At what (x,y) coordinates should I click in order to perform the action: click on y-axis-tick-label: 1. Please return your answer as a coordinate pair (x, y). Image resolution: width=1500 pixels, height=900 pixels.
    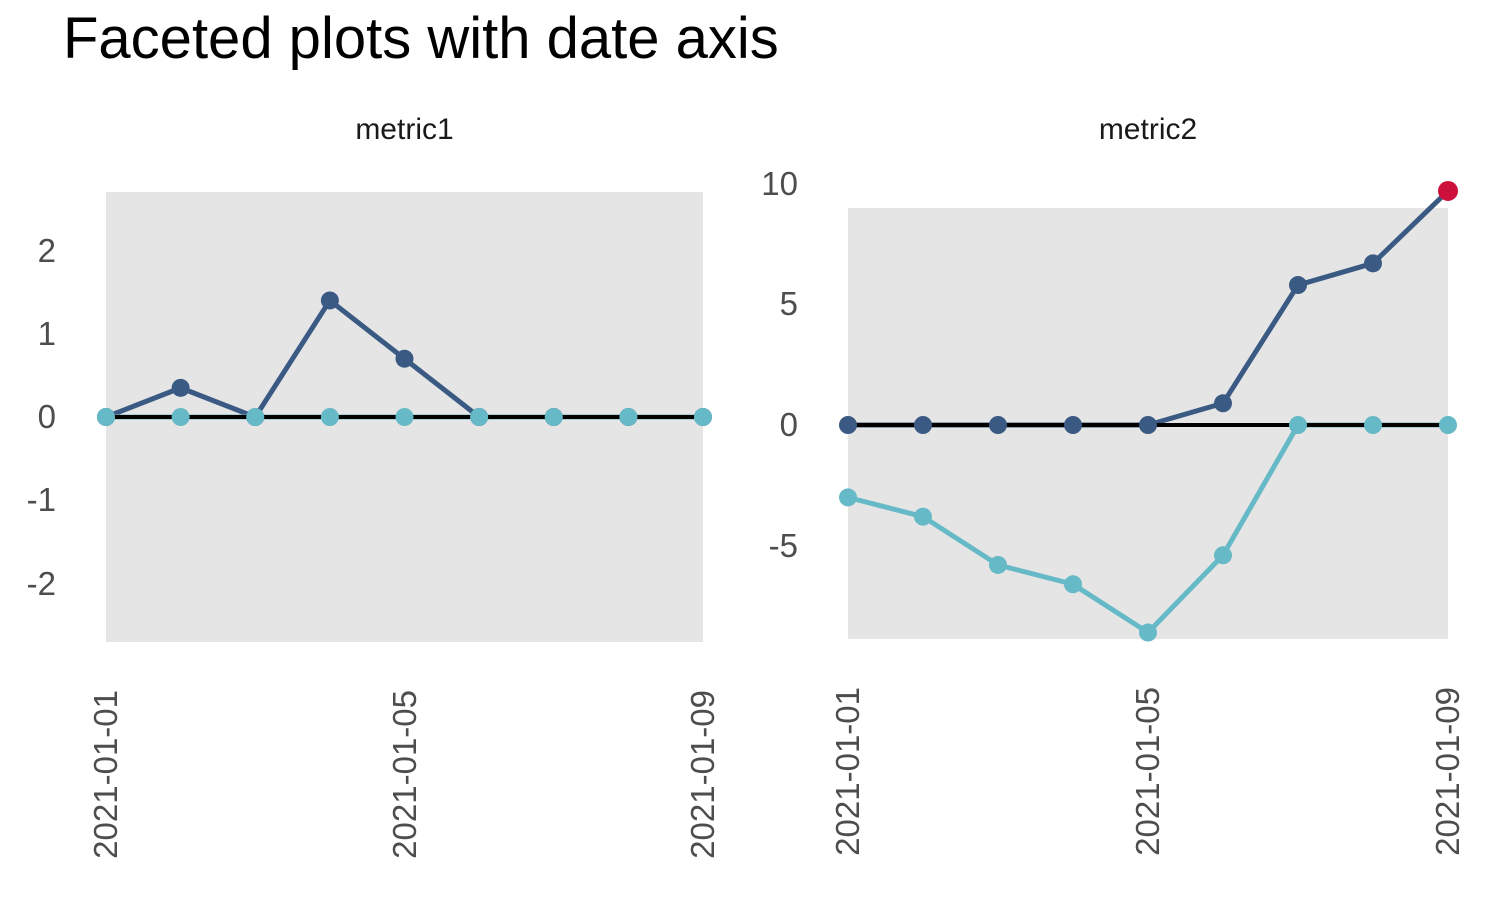
    Looking at the image, I should click on (46, 333).